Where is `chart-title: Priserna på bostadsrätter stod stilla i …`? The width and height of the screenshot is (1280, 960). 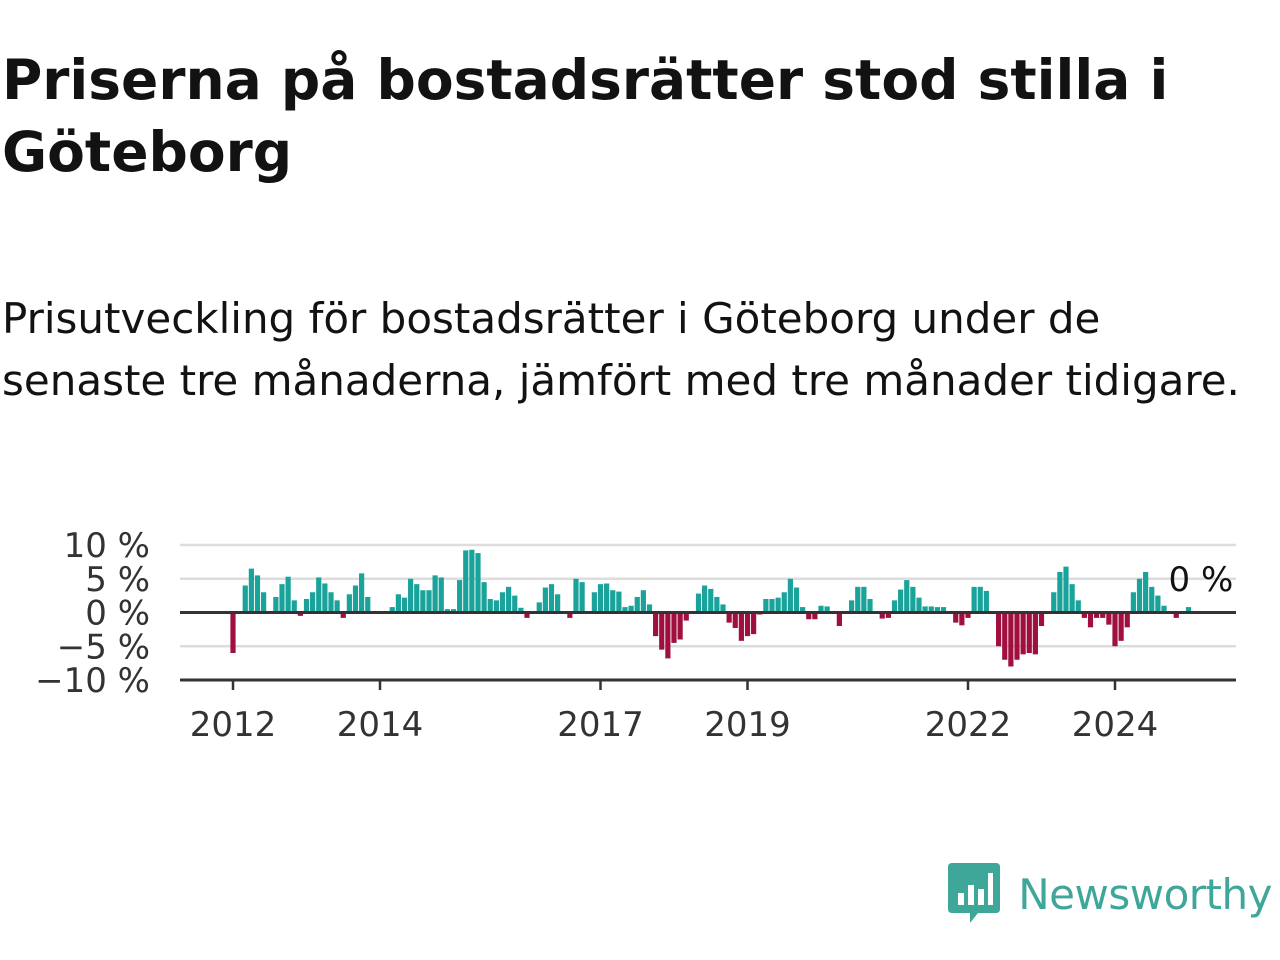 chart-title: Priserna på bostadsrätter stod stilla i … is located at coordinates (585, 116).